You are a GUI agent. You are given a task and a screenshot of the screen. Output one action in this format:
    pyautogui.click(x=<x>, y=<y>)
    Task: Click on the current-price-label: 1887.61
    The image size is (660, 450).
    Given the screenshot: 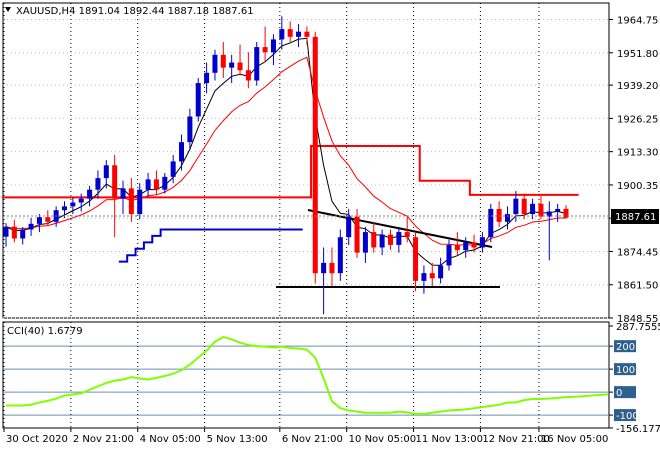 What is the action you would take?
    pyautogui.click(x=635, y=217)
    